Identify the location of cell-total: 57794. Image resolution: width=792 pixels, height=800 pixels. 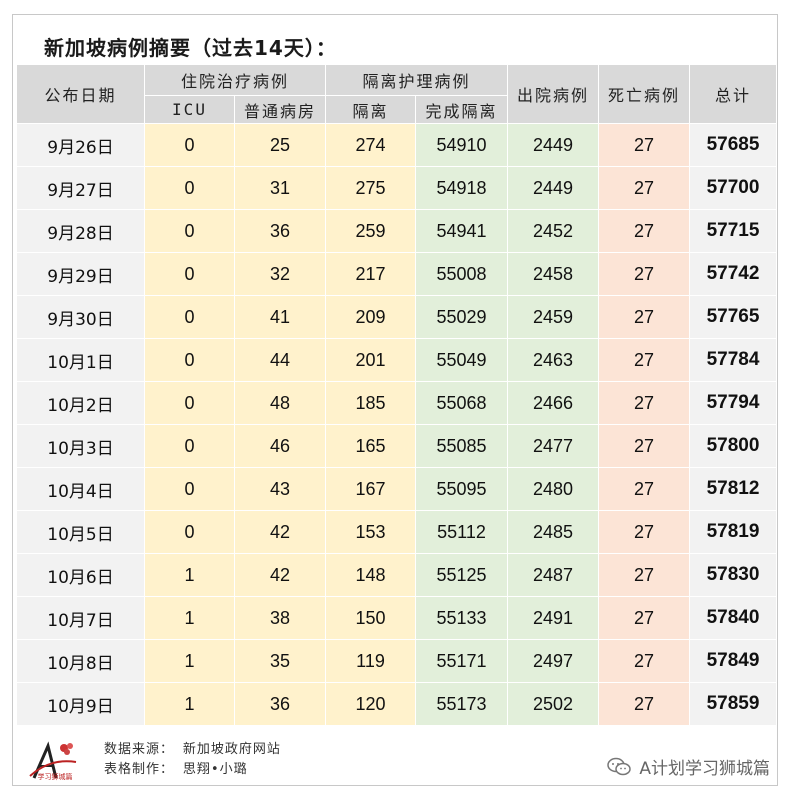
(733, 403).